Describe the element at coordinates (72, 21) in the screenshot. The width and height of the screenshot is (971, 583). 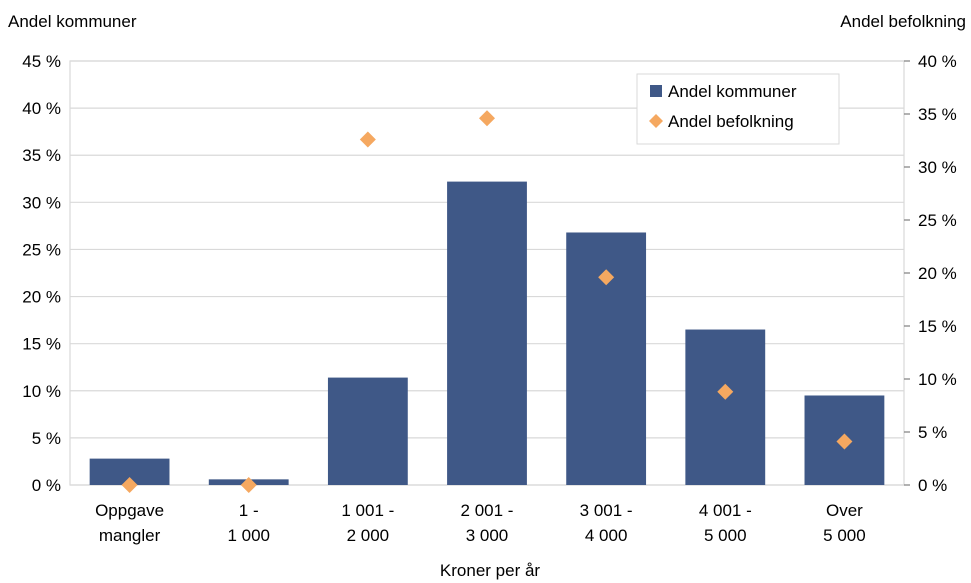
I see `left-axis-title: Andel kommuner` at that location.